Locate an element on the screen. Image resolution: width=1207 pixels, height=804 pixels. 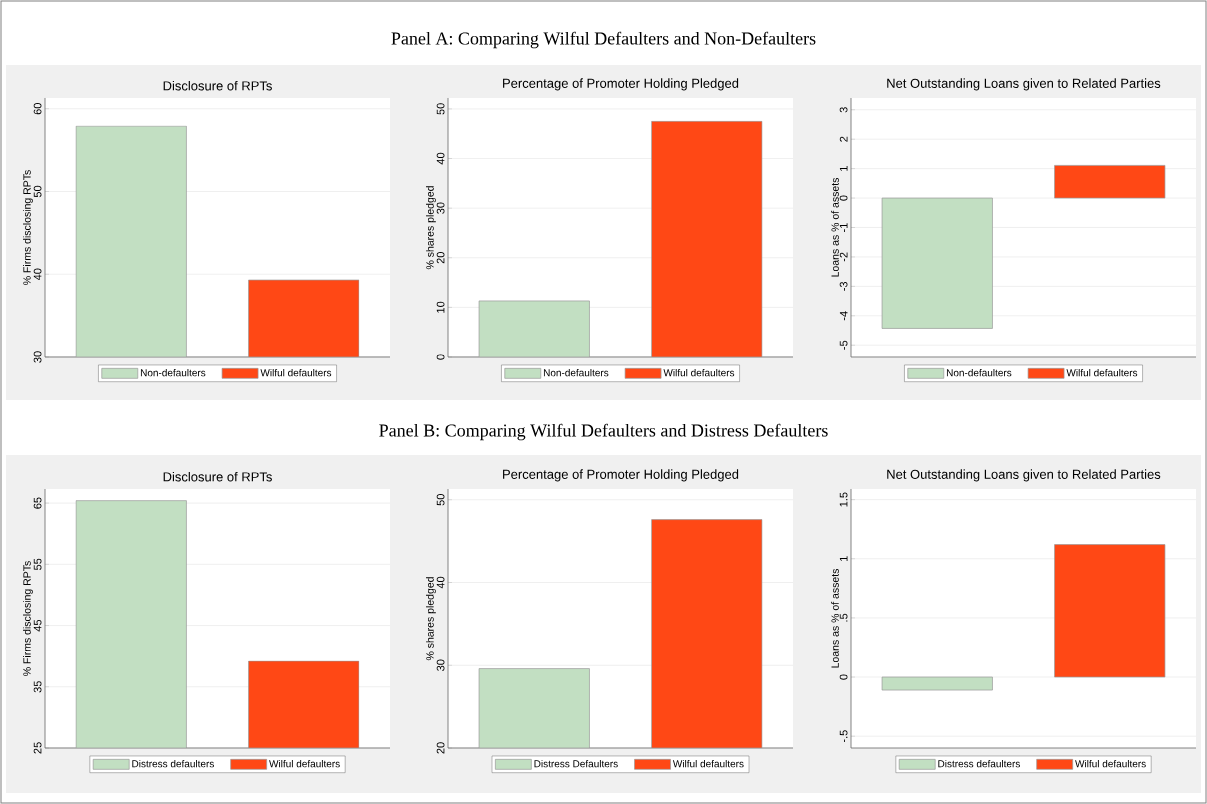
y-tick-label: 45 is located at coordinates (37, 625).